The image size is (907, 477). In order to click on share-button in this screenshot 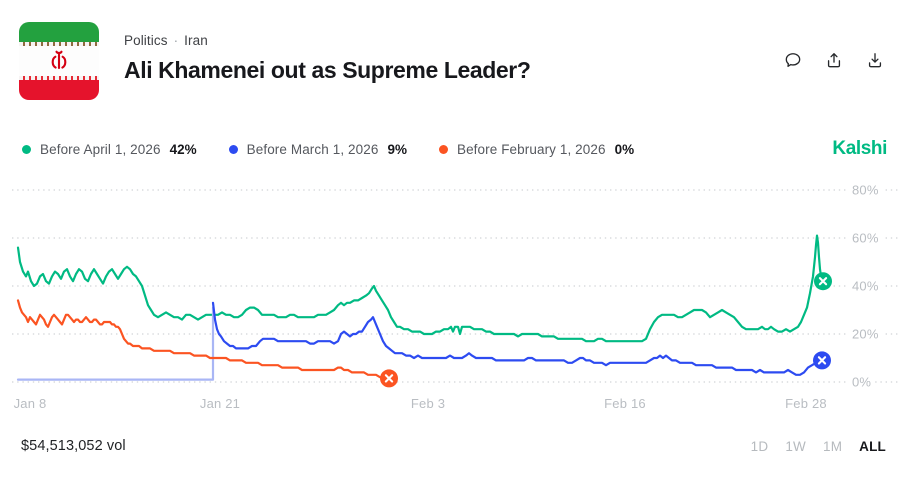, I will do `click(834, 60)`.